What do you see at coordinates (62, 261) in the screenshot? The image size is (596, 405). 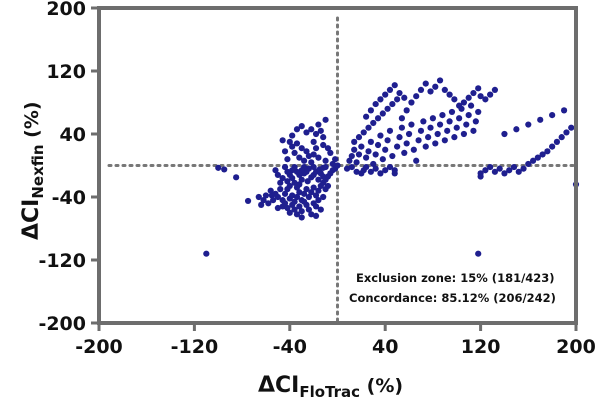 I see `y-tick-label: -120` at bounding box center [62, 261].